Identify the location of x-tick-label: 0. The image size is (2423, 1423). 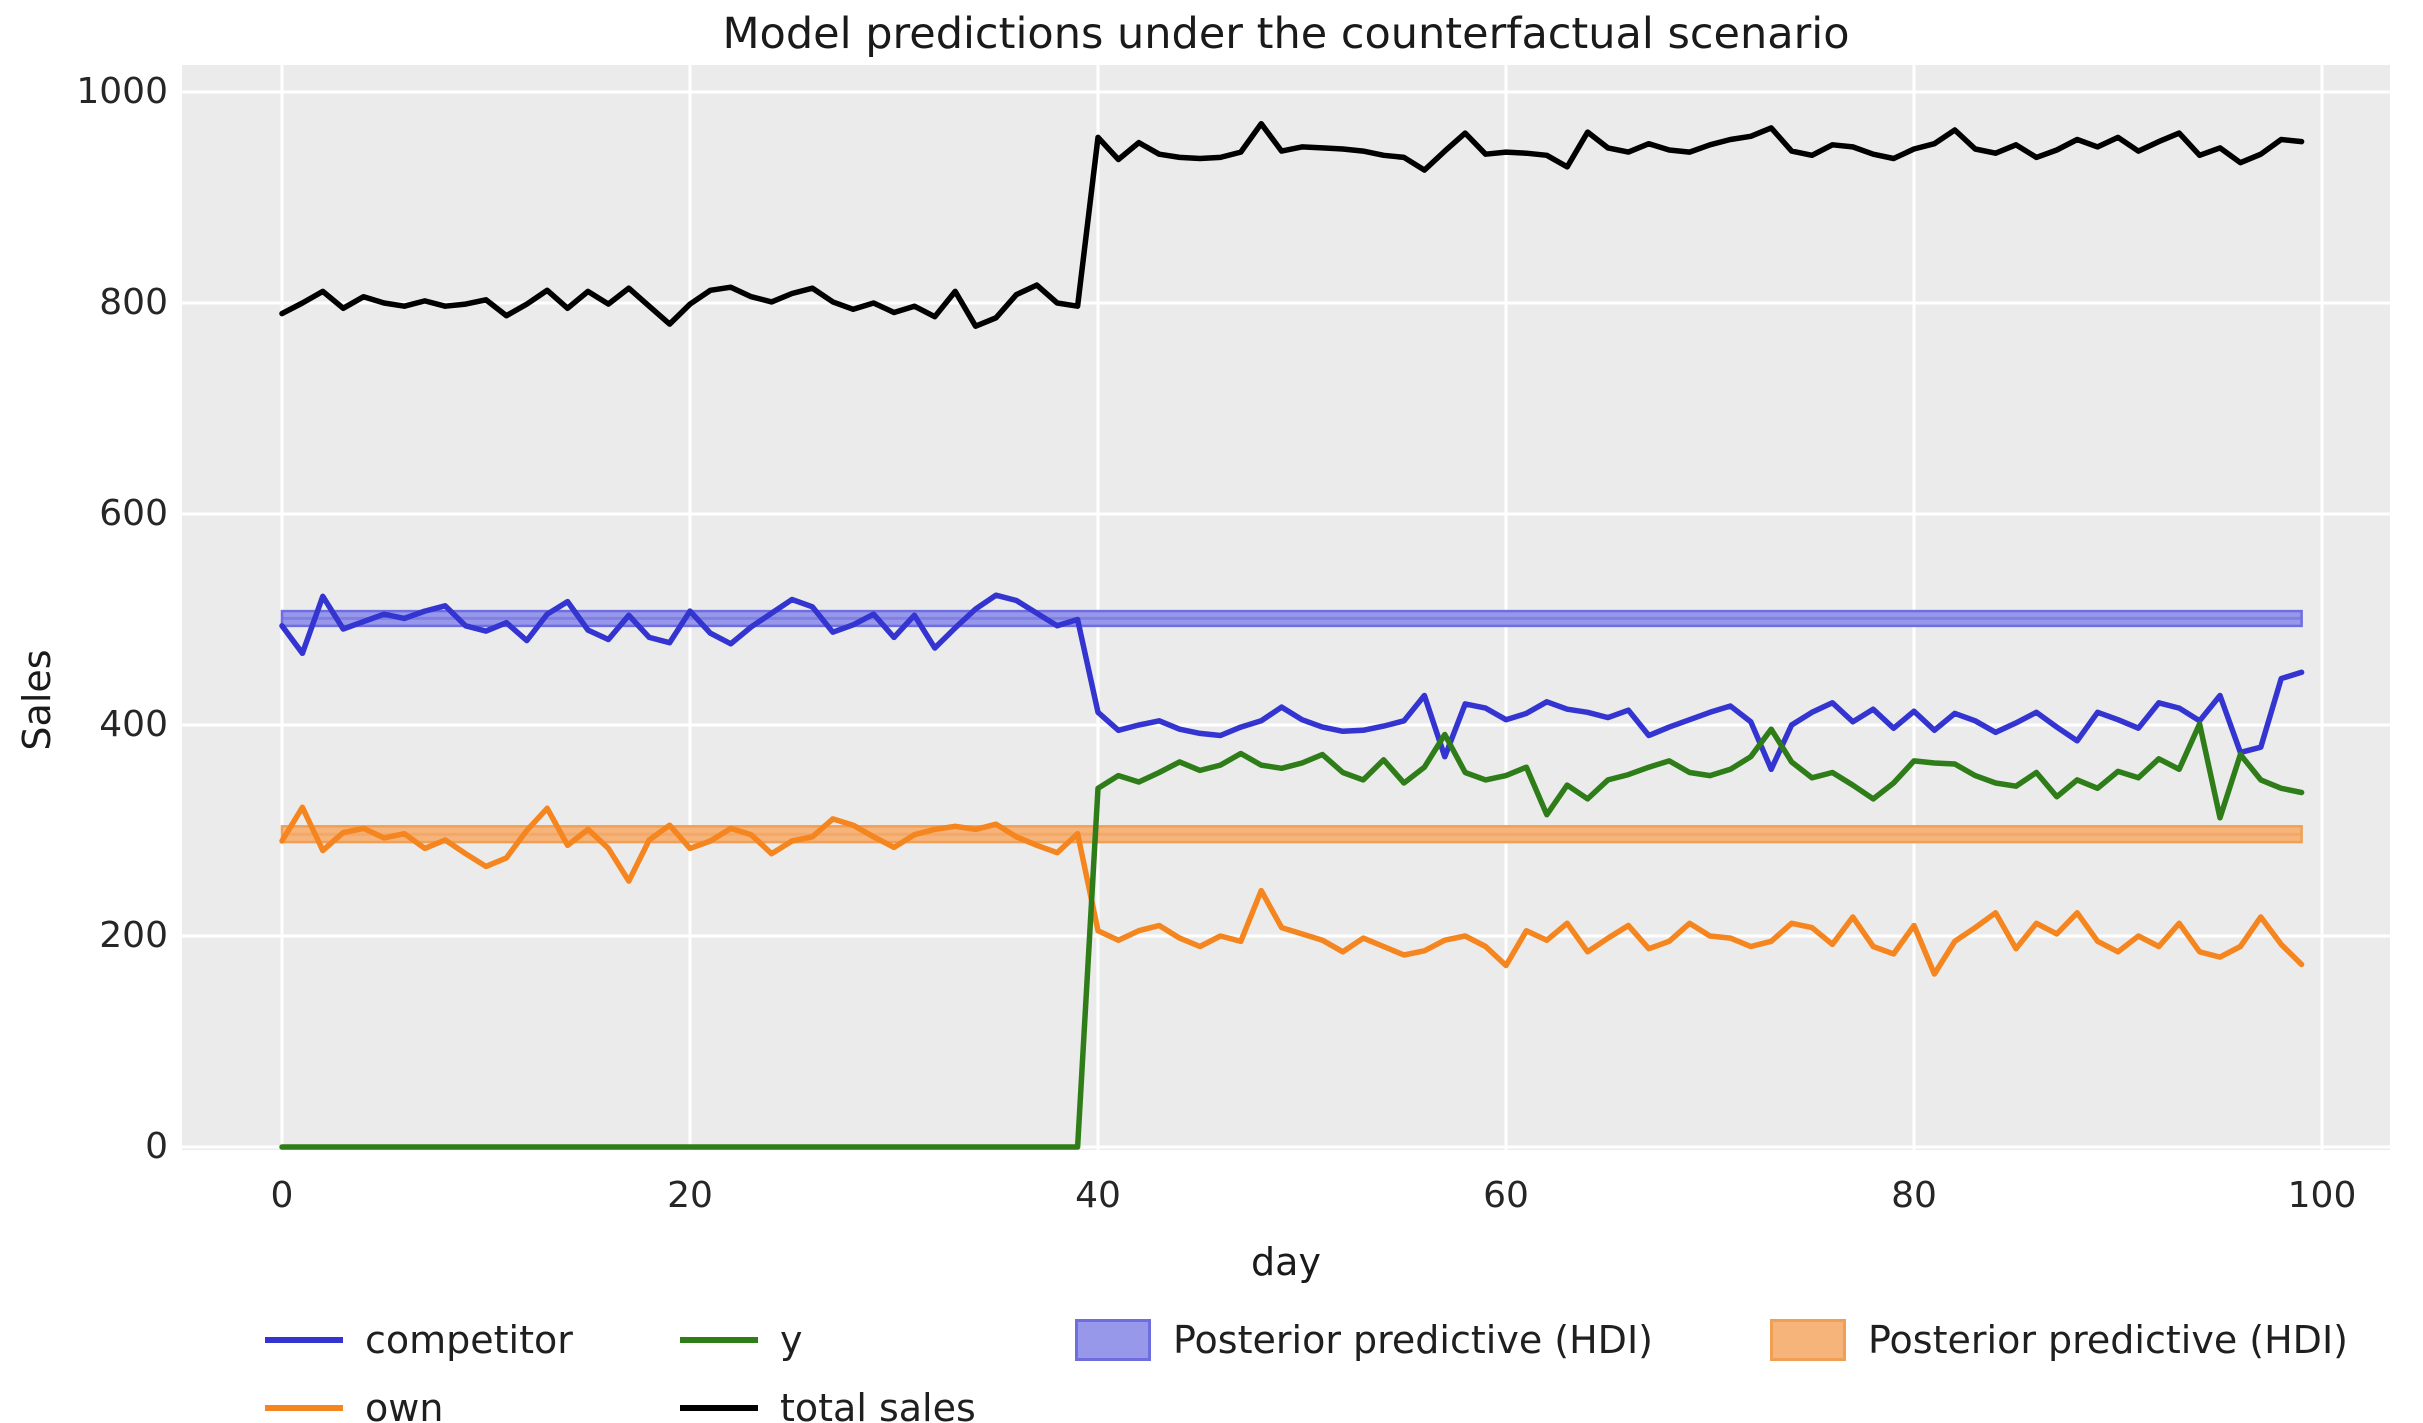
(282, 1195).